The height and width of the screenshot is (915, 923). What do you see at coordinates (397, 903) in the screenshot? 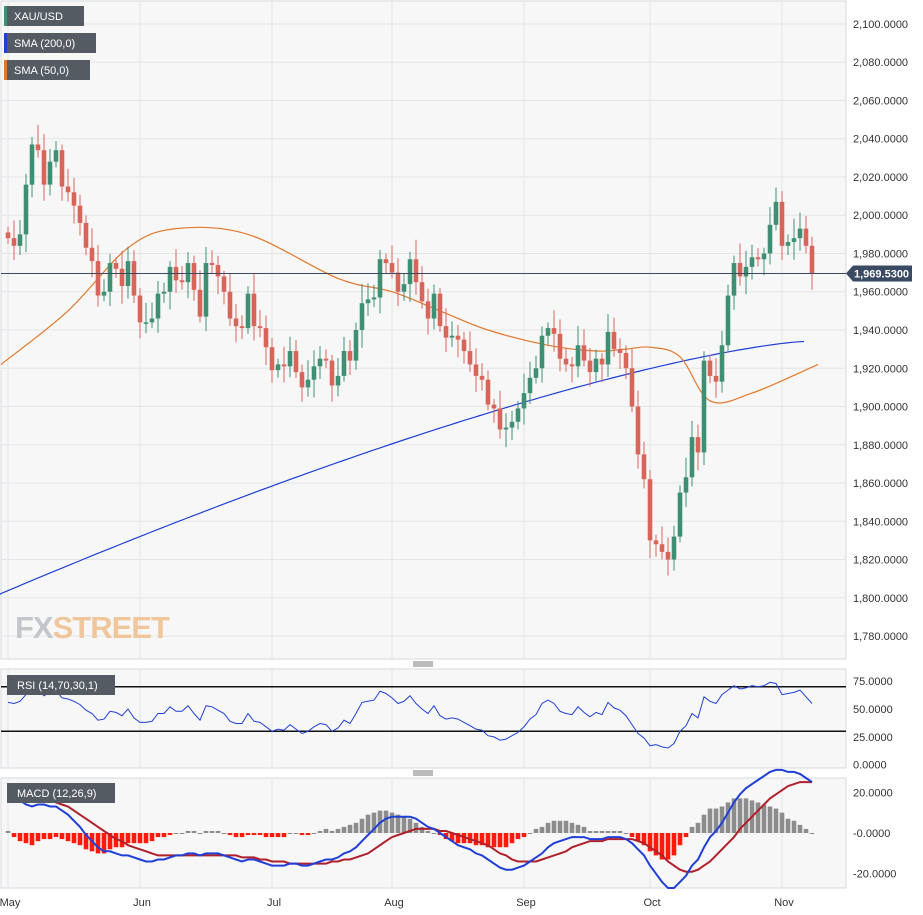
I see `time-x-axis: May Jun Jul Aug Sep Oct Nov` at bounding box center [397, 903].